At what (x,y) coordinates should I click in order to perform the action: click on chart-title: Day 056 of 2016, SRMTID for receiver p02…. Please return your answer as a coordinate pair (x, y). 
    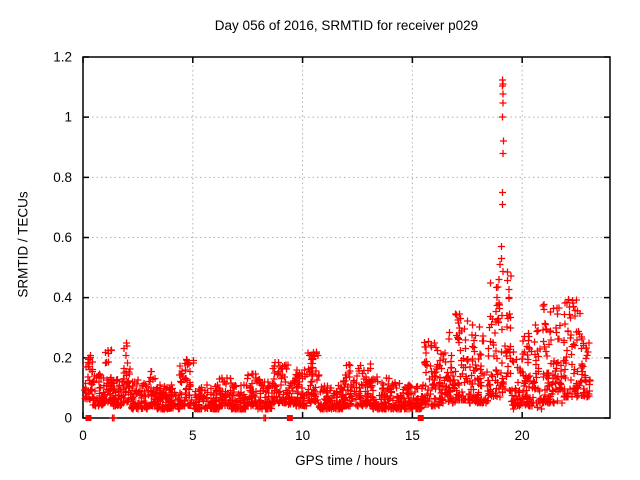
    Looking at the image, I should click on (346, 25).